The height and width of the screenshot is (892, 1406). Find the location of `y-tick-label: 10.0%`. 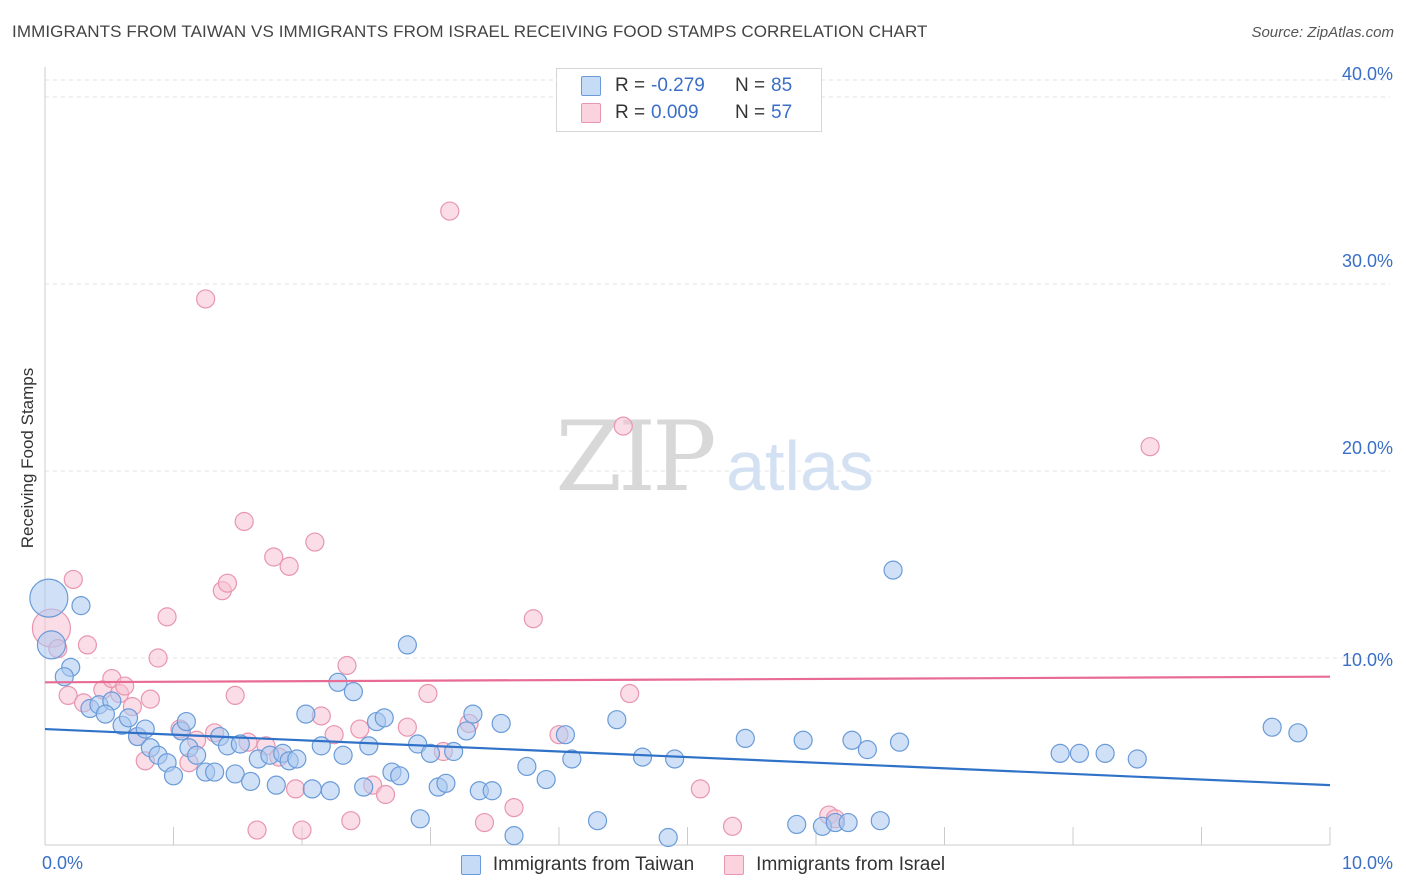

y-tick-label: 10.0% is located at coordinates (1367, 660).